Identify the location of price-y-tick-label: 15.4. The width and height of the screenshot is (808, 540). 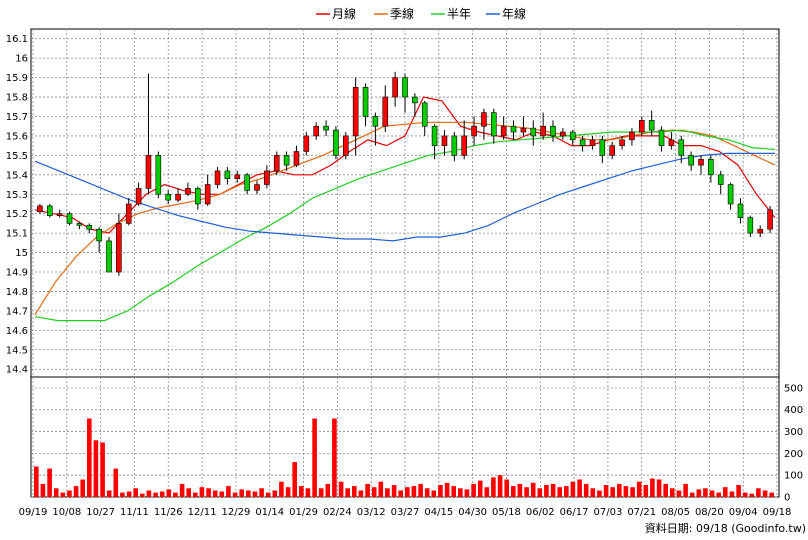
(17, 175).